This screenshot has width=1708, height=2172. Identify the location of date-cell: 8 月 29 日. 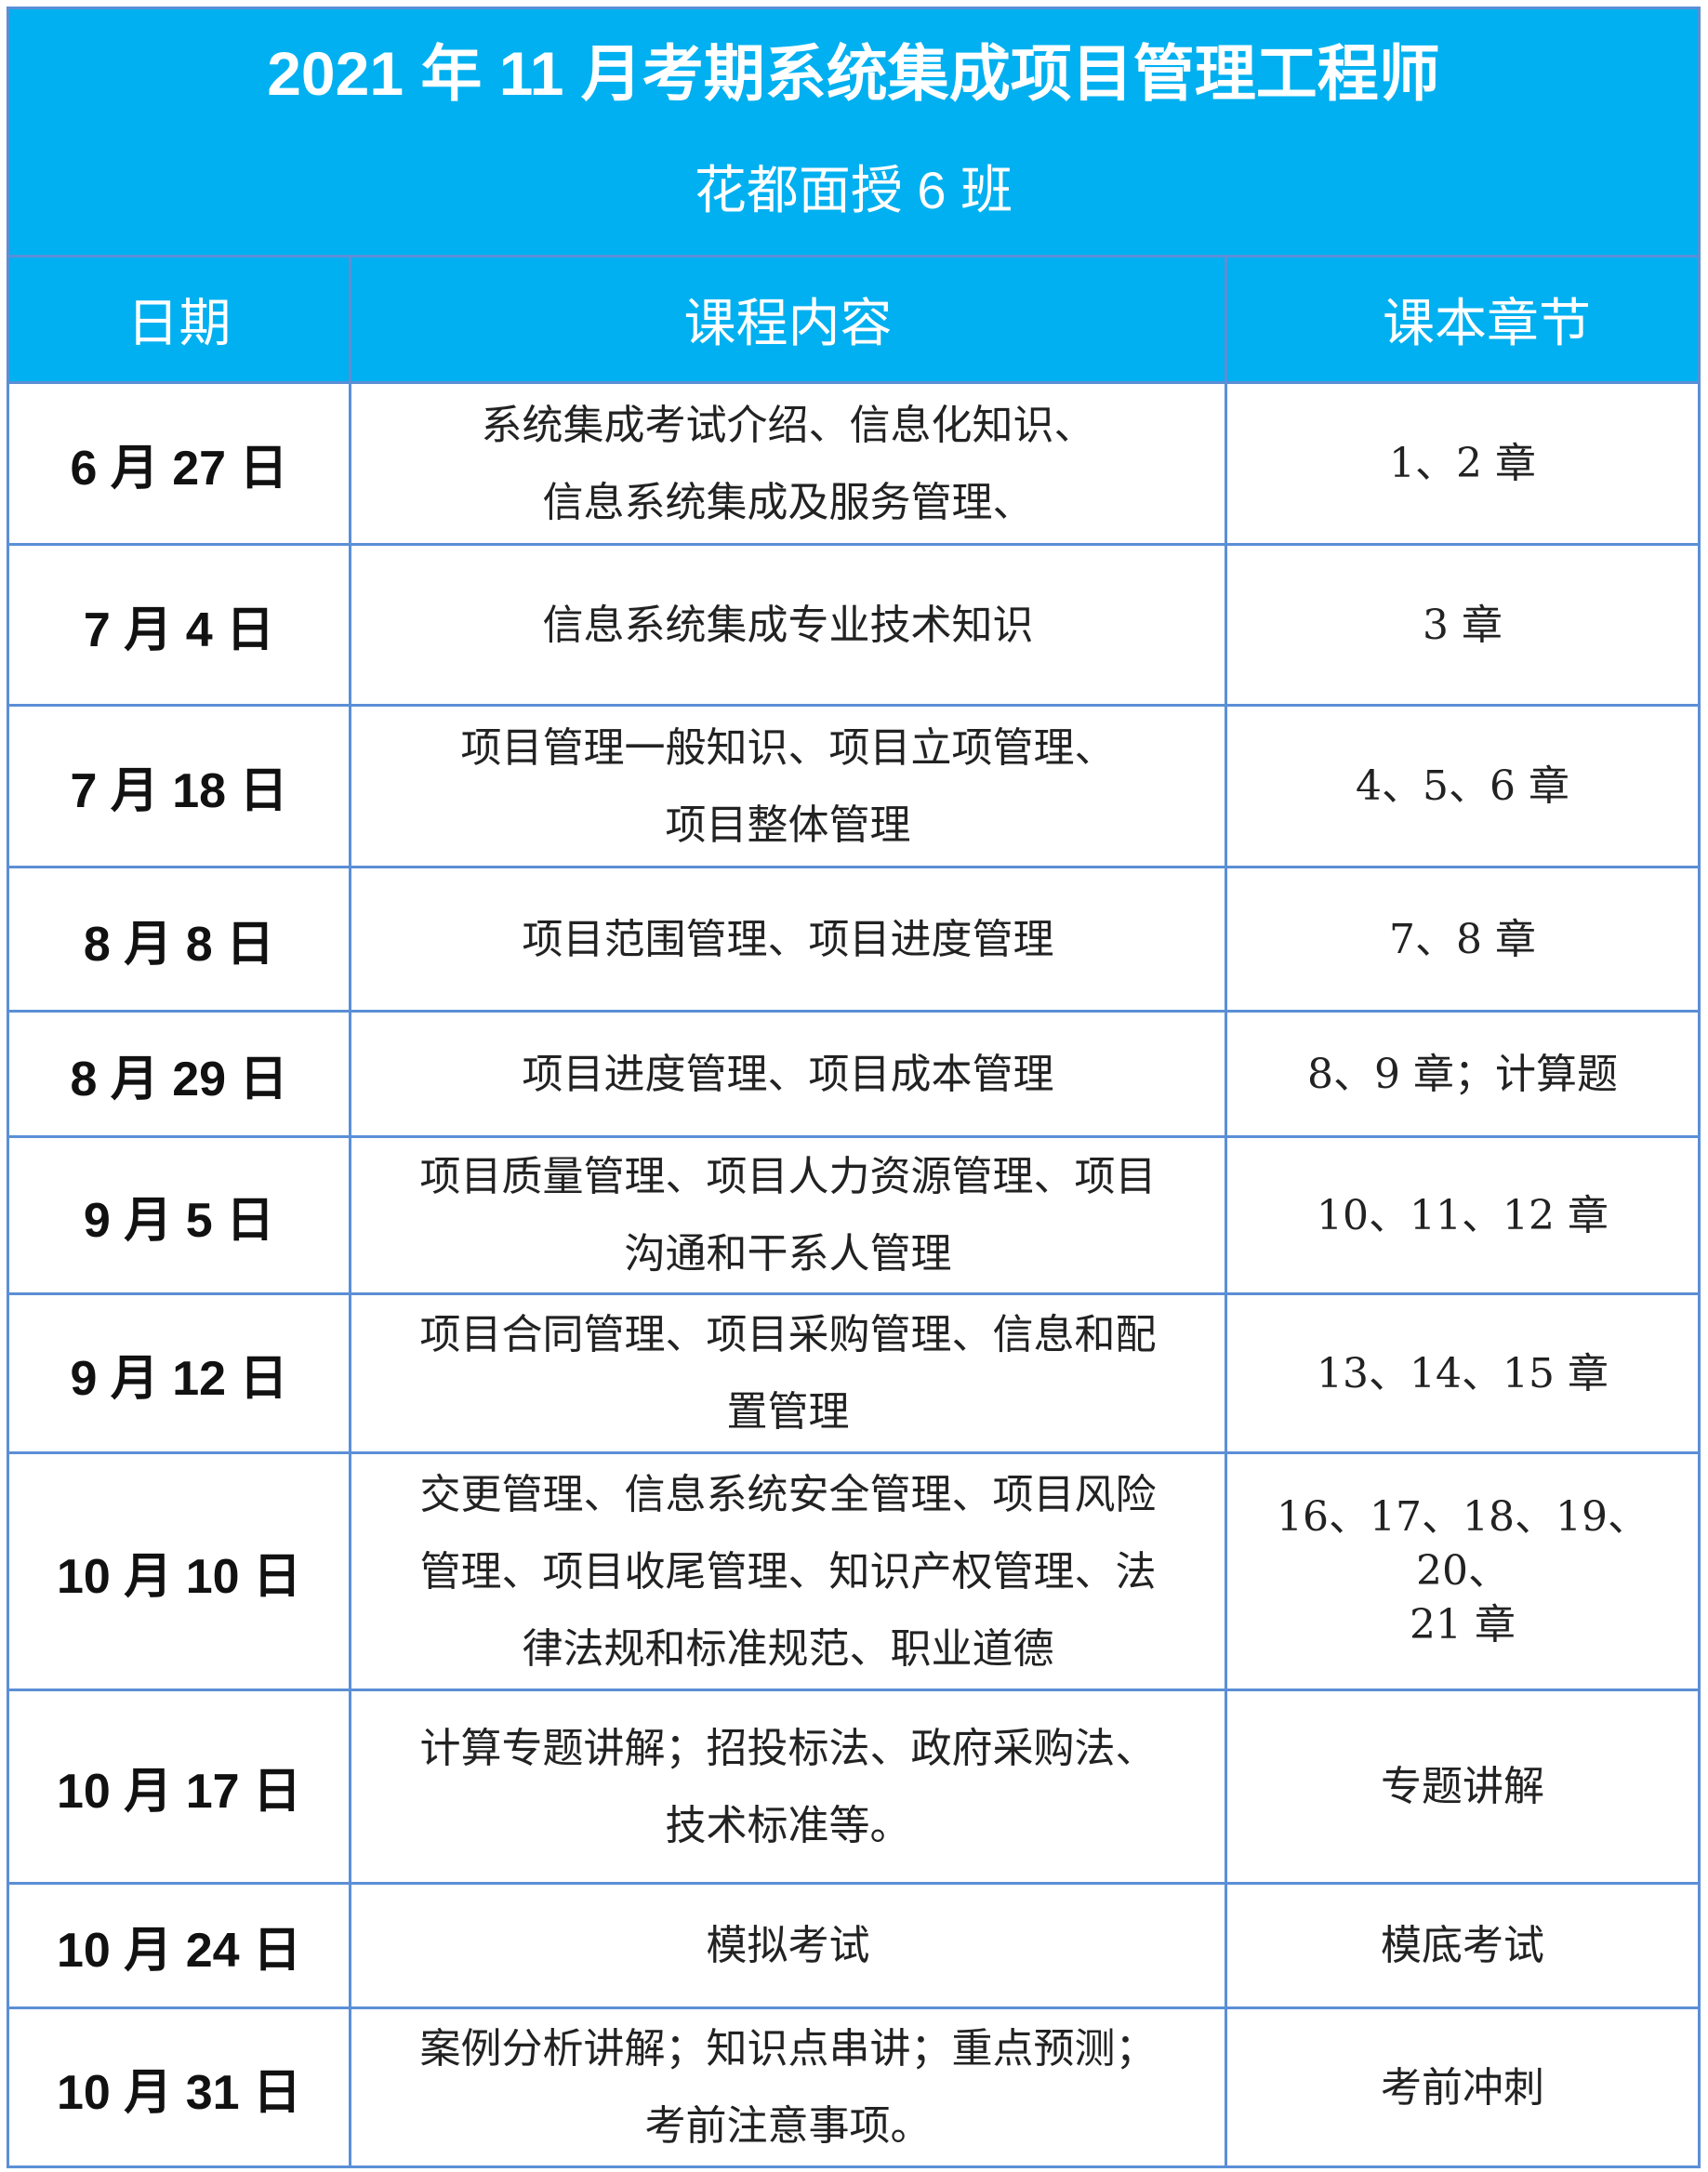
(179, 1074).